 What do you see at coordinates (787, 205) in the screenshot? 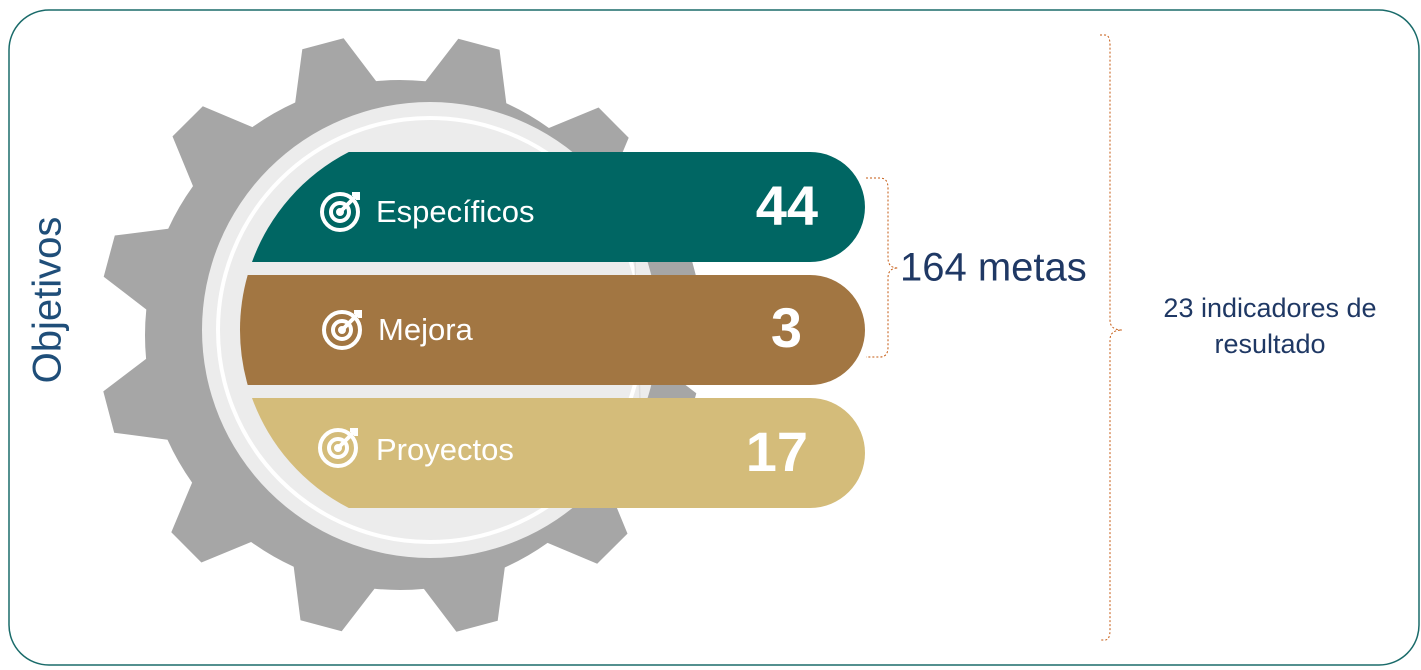
I see `row-value: 44` at bounding box center [787, 205].